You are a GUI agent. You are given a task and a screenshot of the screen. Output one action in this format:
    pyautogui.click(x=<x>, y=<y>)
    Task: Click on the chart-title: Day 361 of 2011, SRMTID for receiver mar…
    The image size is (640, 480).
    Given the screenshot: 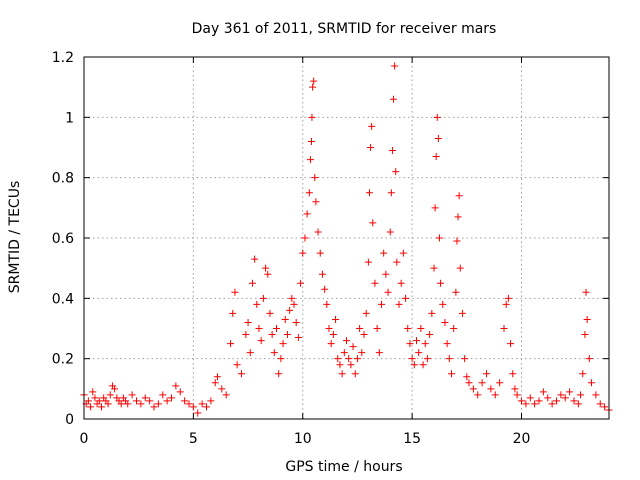 What is the action you would take?
    pyautogui.click(x=344, y=29)
    